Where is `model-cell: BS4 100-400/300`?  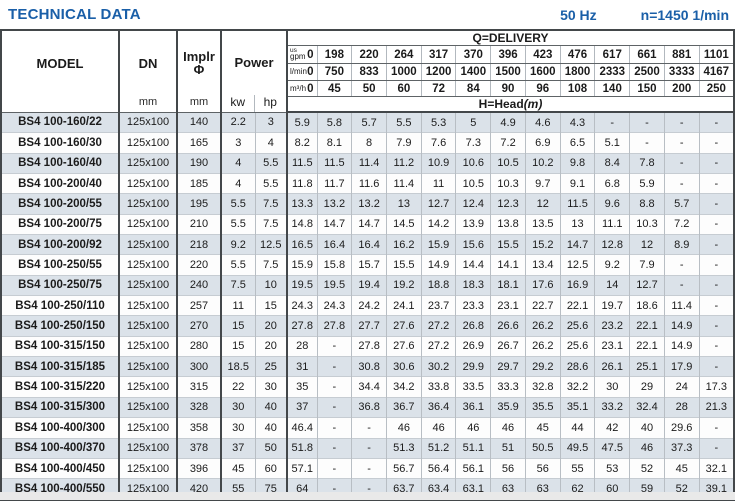 model-cell: BS4 100-400/300 is located at coordinates (60, 427).